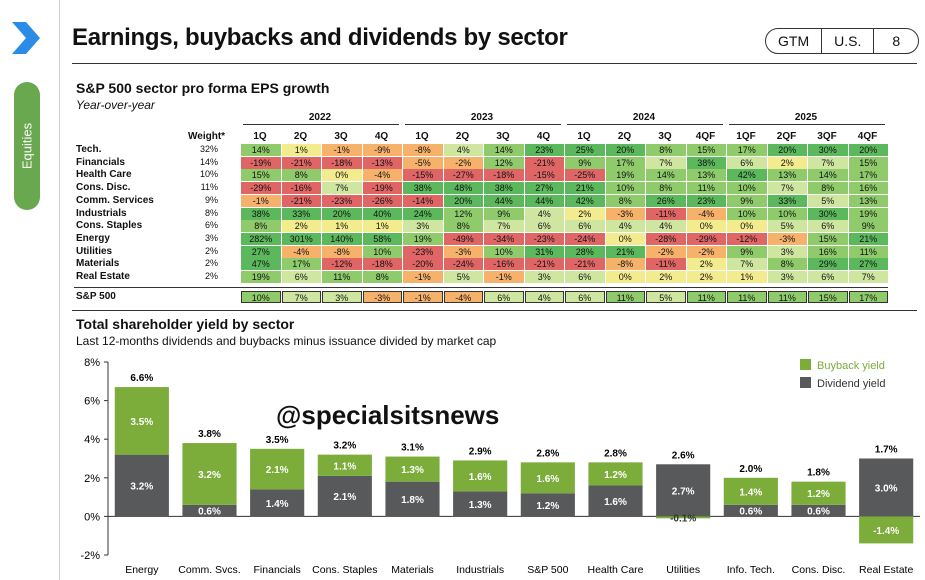 This screenshot has height=580, width=925. I want to click on buyback-label: 1.1%, so click(344, 466).